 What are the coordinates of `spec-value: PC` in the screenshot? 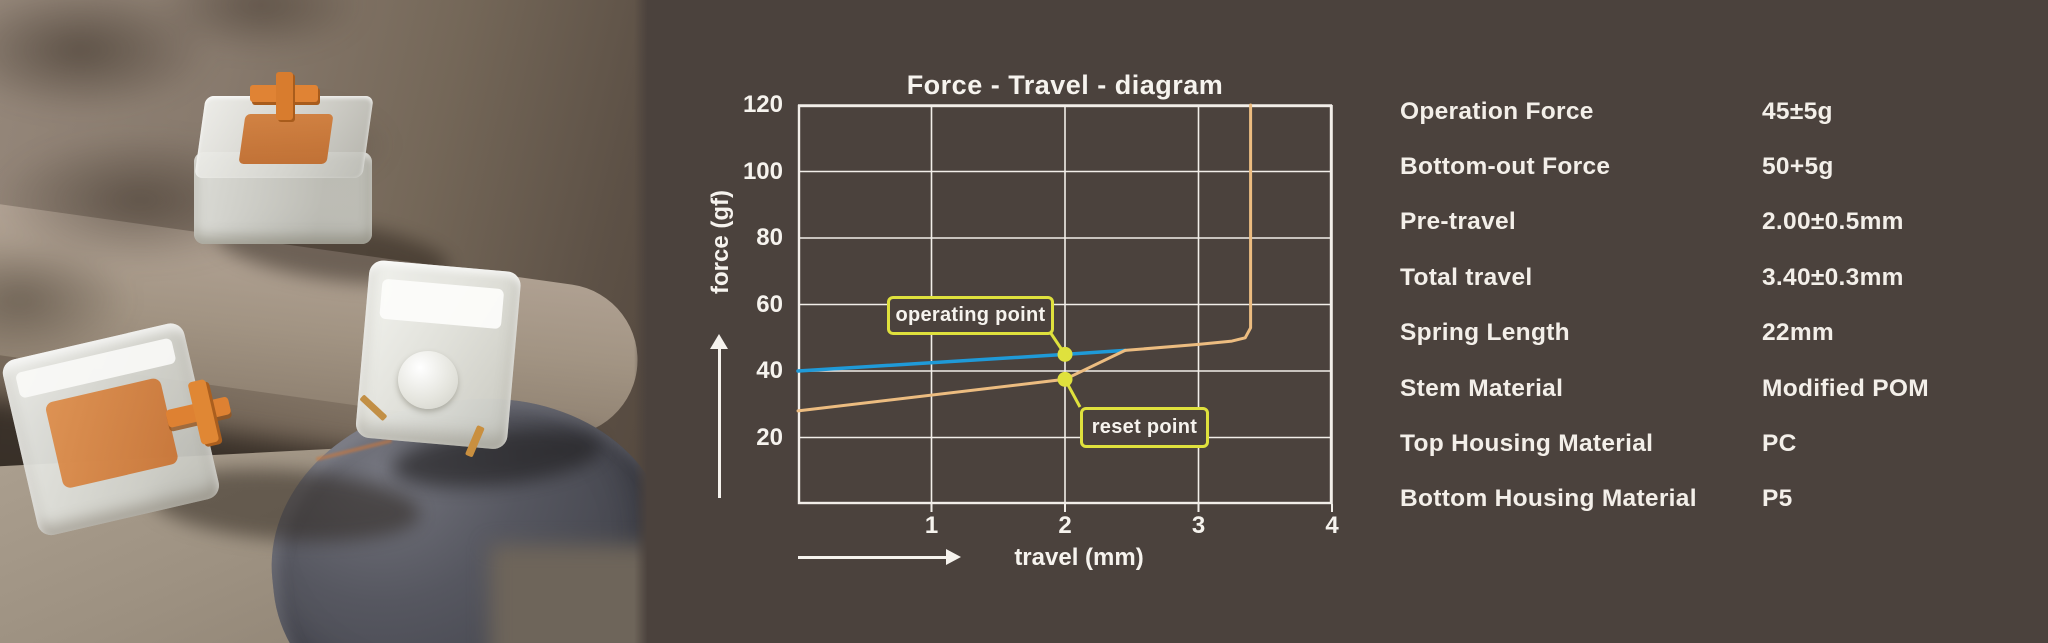 It's located at (1779, 444).